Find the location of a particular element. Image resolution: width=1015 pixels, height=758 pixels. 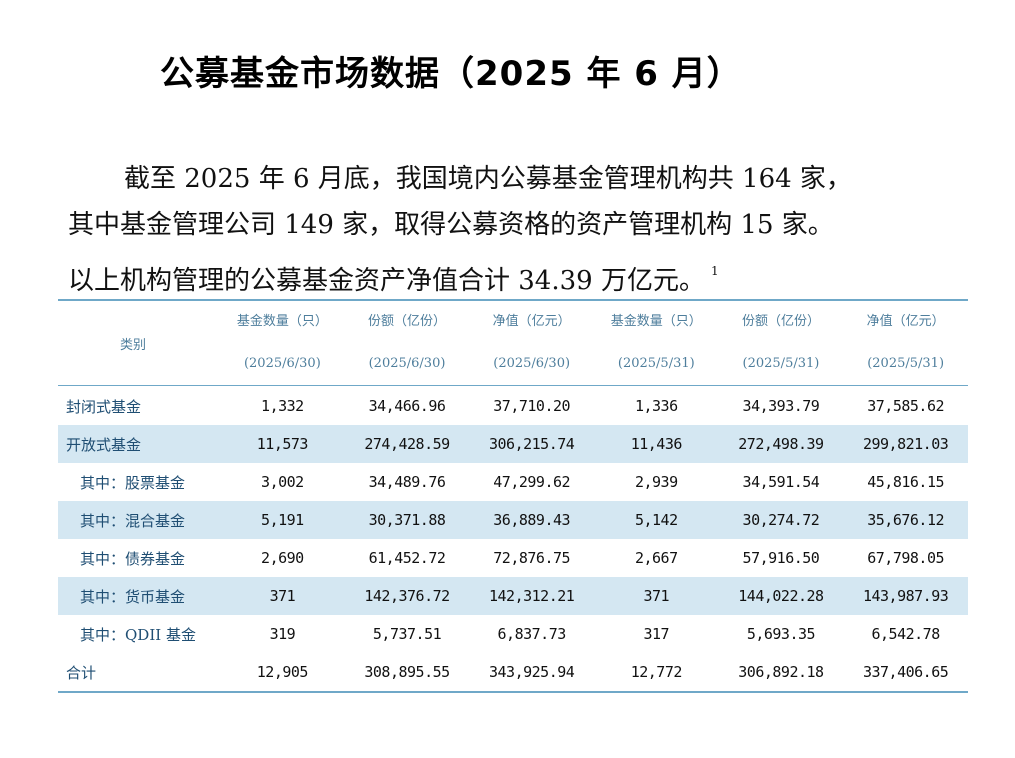

table-cell: 343,925.94 is located at coordinates (532, 672).